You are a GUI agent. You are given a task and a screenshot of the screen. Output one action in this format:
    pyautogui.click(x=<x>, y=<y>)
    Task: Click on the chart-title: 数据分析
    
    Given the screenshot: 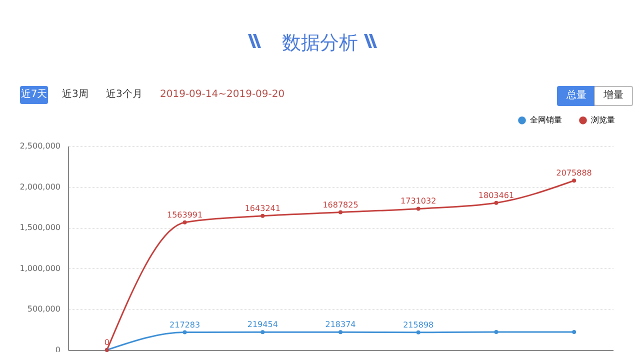 What is the action you would take?
    pyautogui.click(x=320, y=43)
    